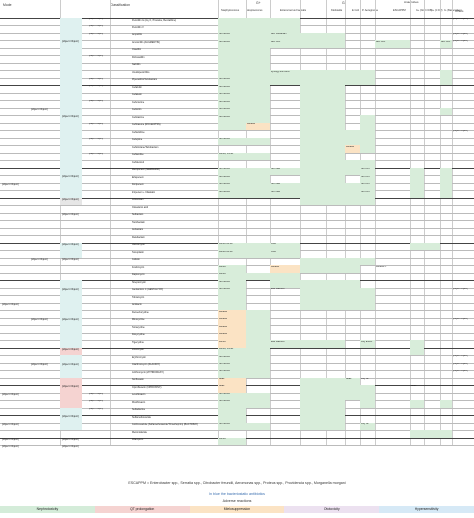  I want to click on drug-name: Lincomycin, so click(138, 350).